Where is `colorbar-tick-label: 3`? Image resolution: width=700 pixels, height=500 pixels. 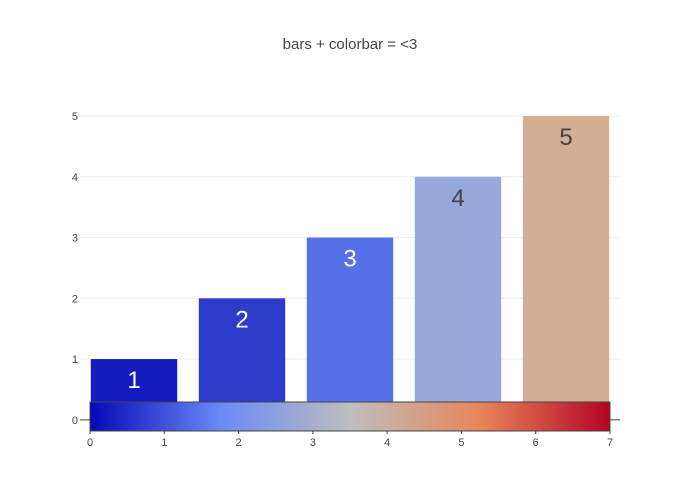
colorbar-tick-label: 3 is located at coordinates (313, 443).